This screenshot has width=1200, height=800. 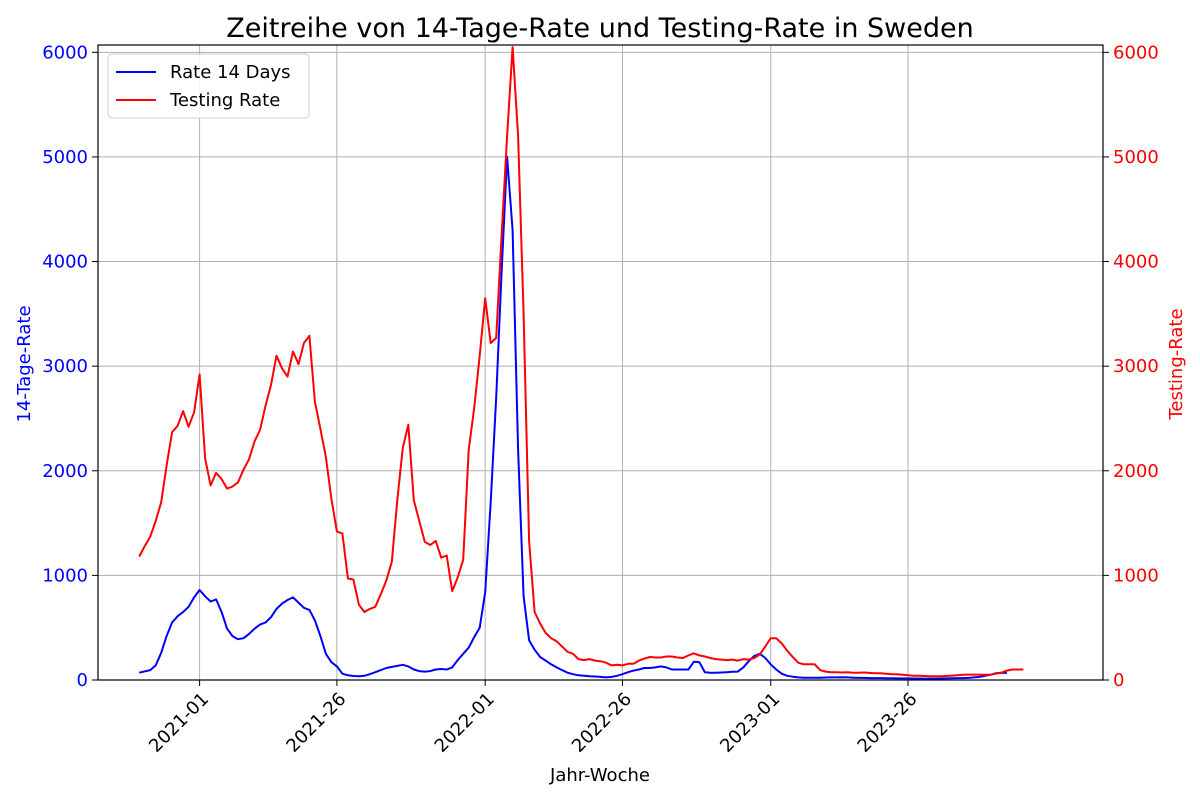 I want to click on y-tick-label-right: 4000, so click(x=1136, y=262).